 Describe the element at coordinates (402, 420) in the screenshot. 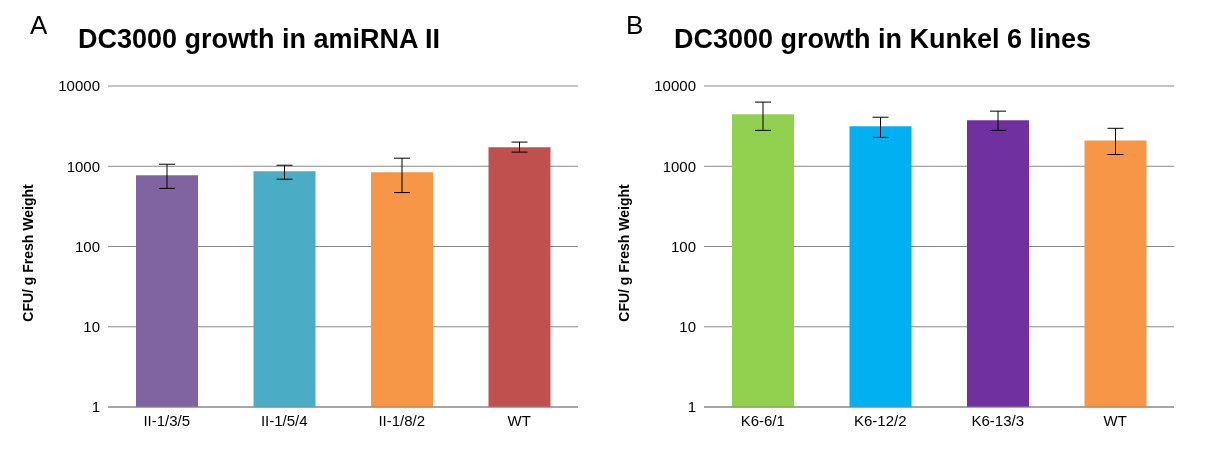

I see `x-tick-label: II-1/8/2` at that location.